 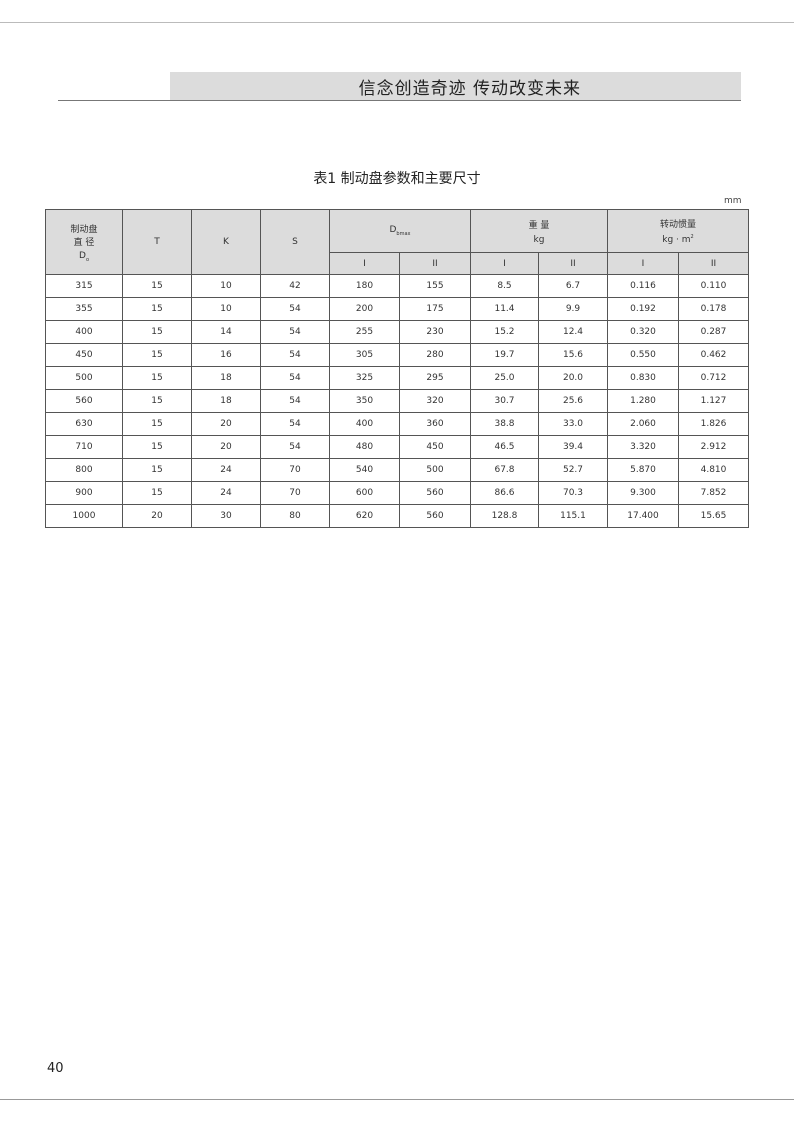 What do you see at coordinates (713, 309) in the screenshot?
I see `table-cell: 0.178` at bounding box center [713, 309].